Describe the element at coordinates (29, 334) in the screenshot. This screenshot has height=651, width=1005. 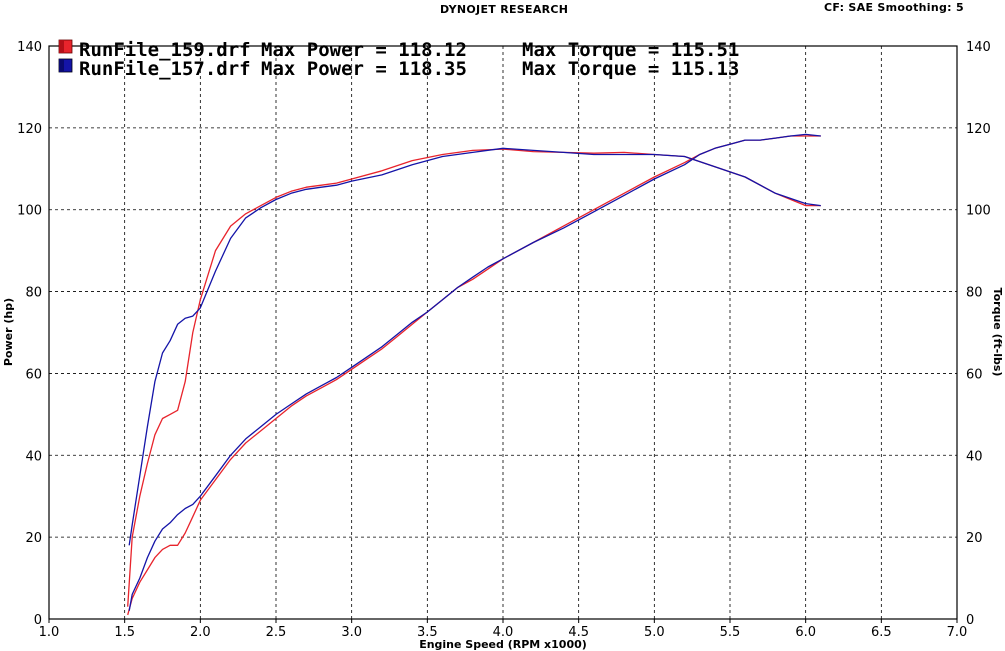
I see `y-axis-ticks: 0 20 40 60 80 100 120 140` at that location.